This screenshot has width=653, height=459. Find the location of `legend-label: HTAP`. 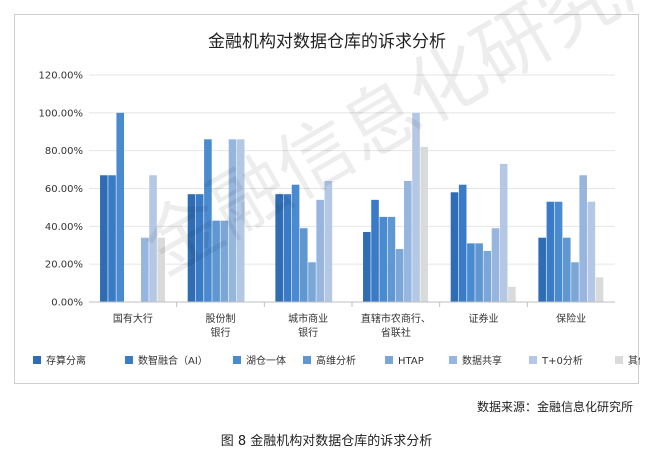

legend-label: HTAP is located at coordinates (411, 361).